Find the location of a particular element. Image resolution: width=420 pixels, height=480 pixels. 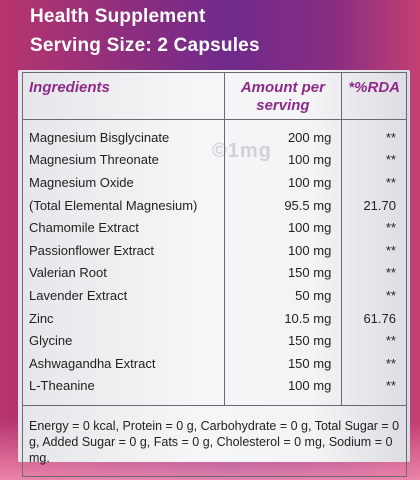

table-row: Lavender Extract 50 mg ** is located at coordinates (214, 295).